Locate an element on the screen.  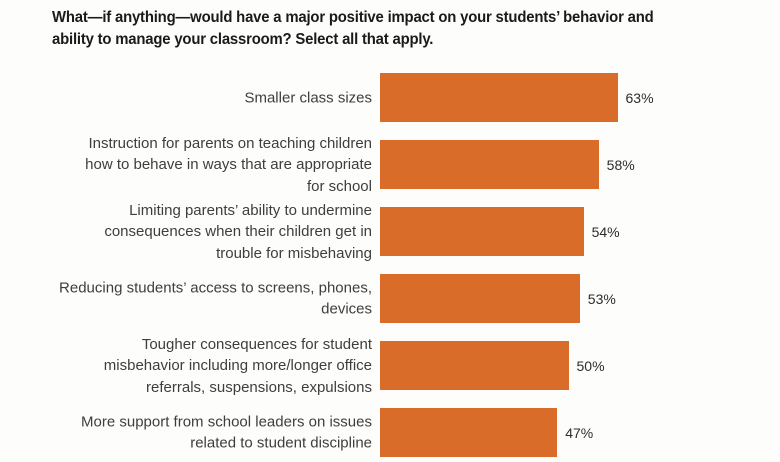
category-label-line: consequences when their children get in is located at coordinates (238, 231).